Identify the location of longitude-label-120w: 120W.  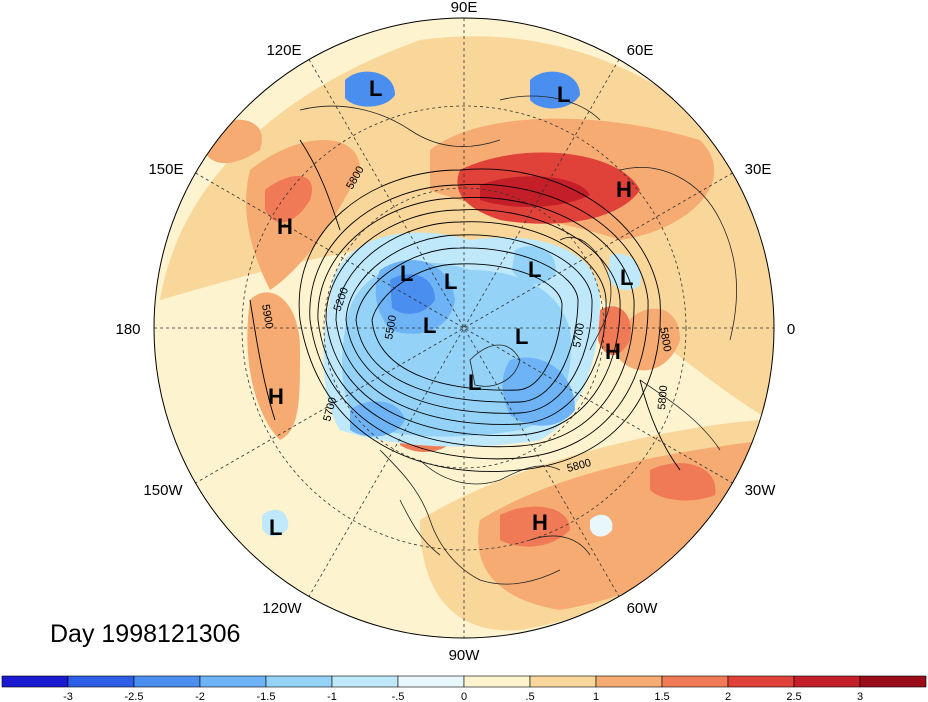
(282, 608).